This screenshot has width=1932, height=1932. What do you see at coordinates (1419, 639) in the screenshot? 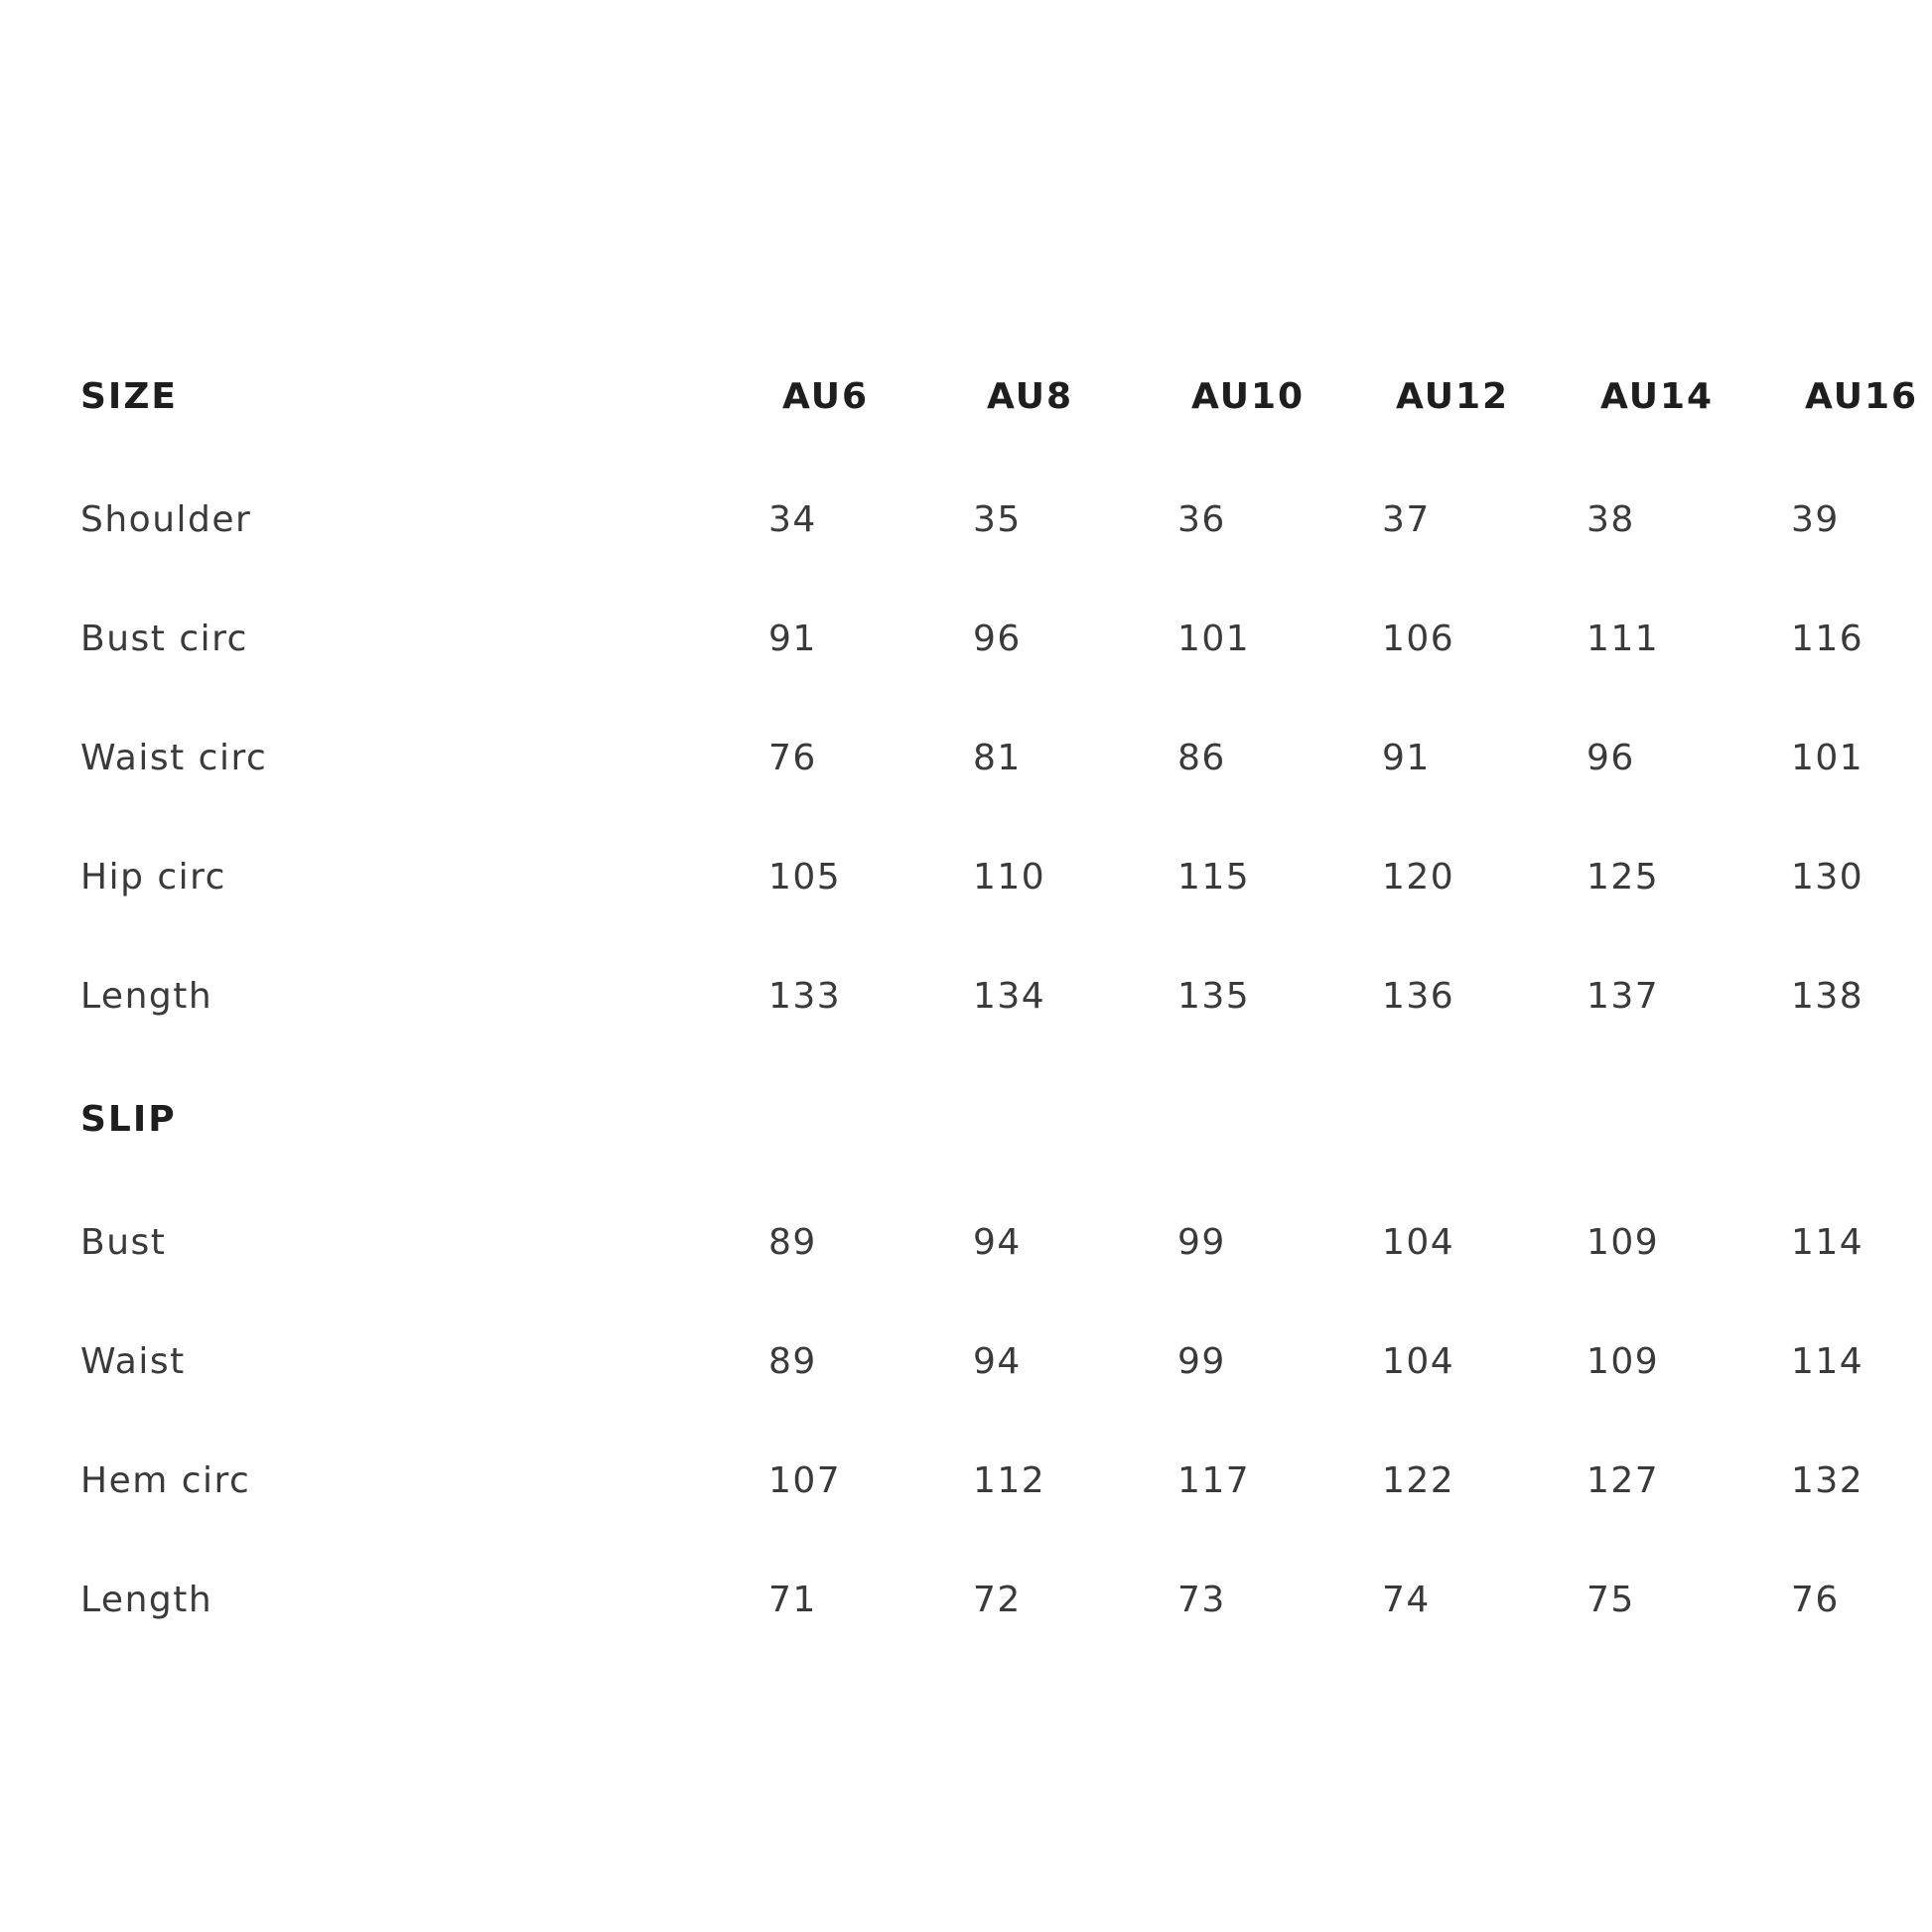
I see `table-cell: 106` at bounding box center [1419, 639].